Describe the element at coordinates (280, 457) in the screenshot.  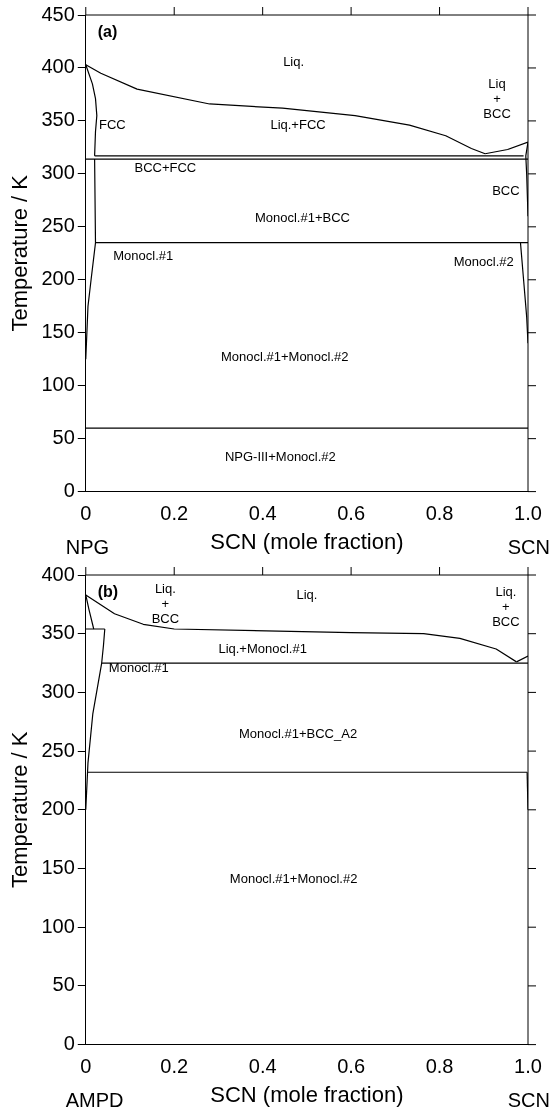
I see `annotation: NPG-III+Monocl.#2` at that location.